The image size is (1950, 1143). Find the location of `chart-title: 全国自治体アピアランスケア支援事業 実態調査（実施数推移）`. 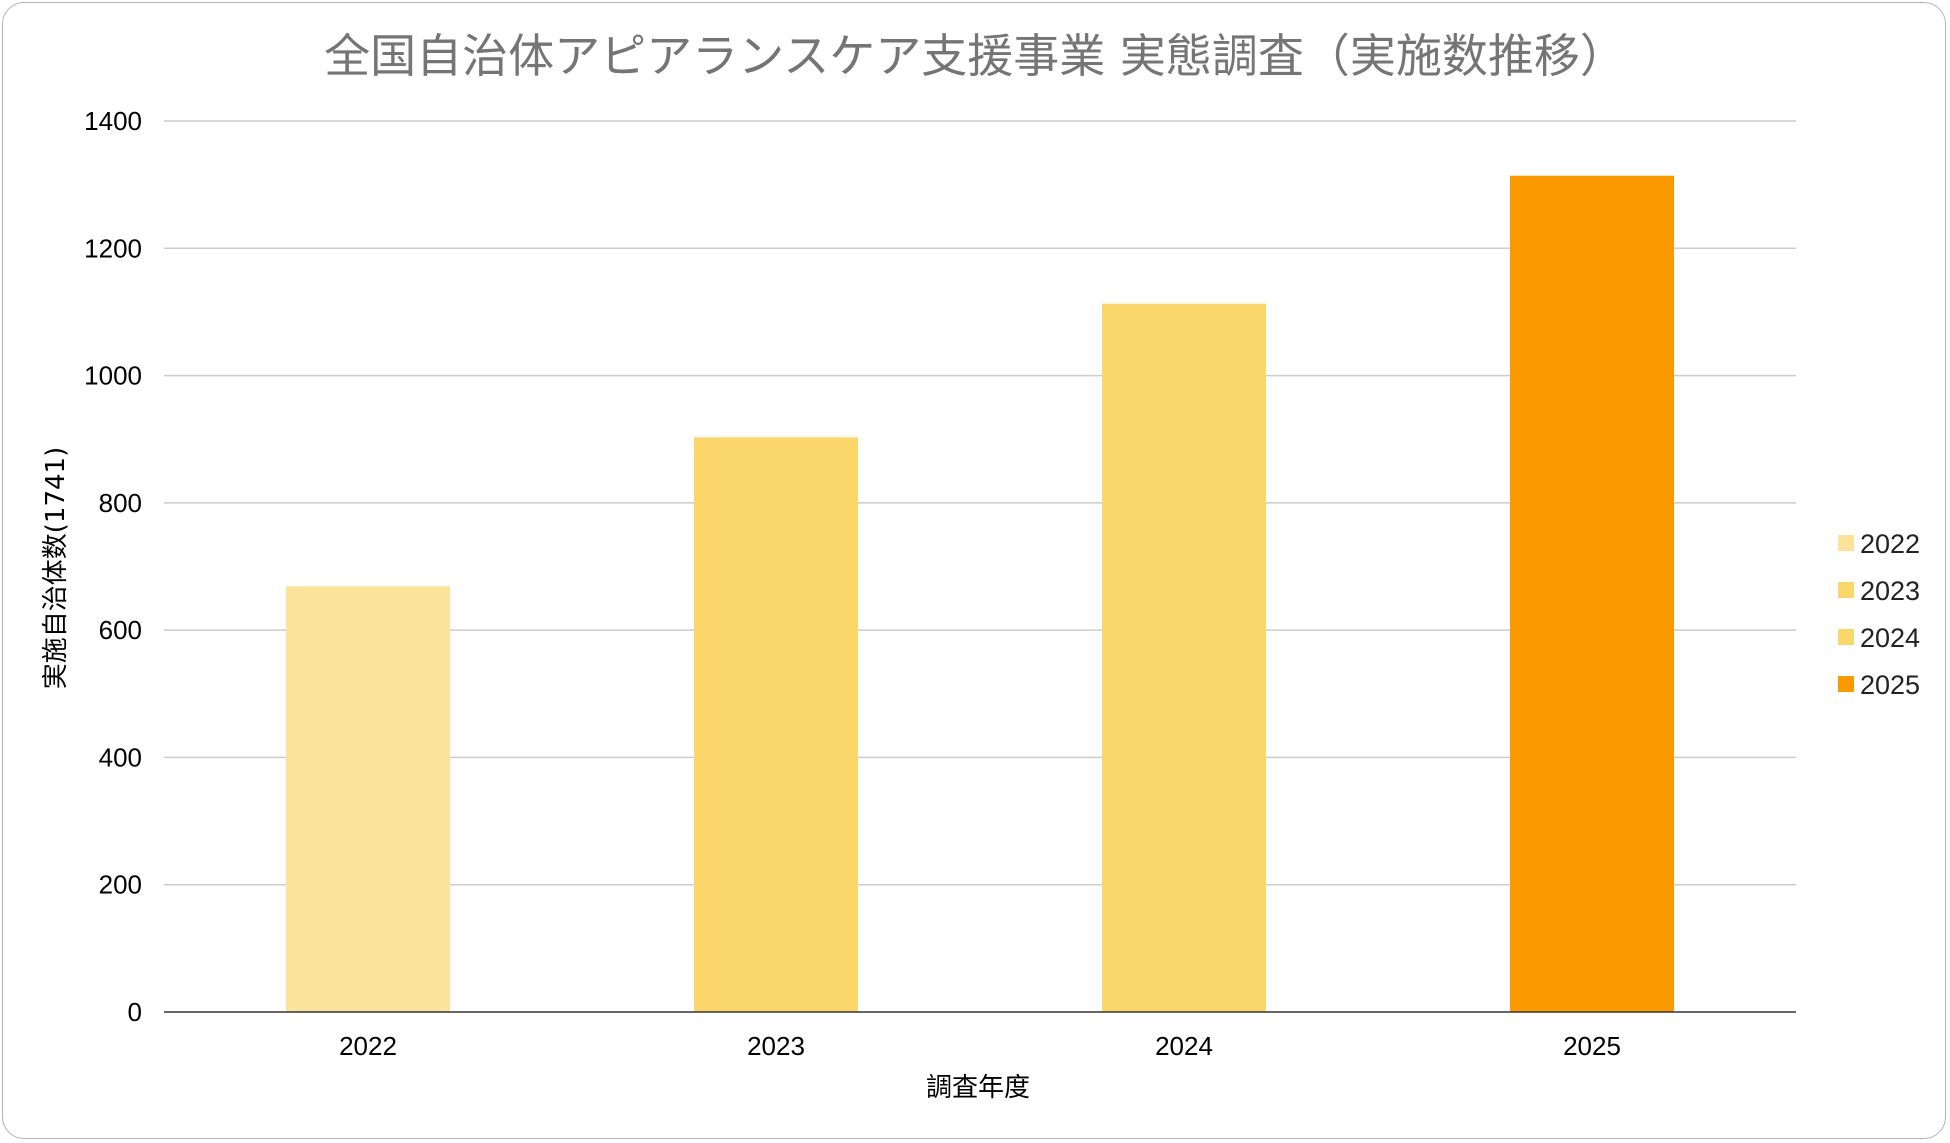

chart-title: 全国自治体アピアランスケア支援事業 実態調査（実施数推移） is located at coordinates (975, 56).